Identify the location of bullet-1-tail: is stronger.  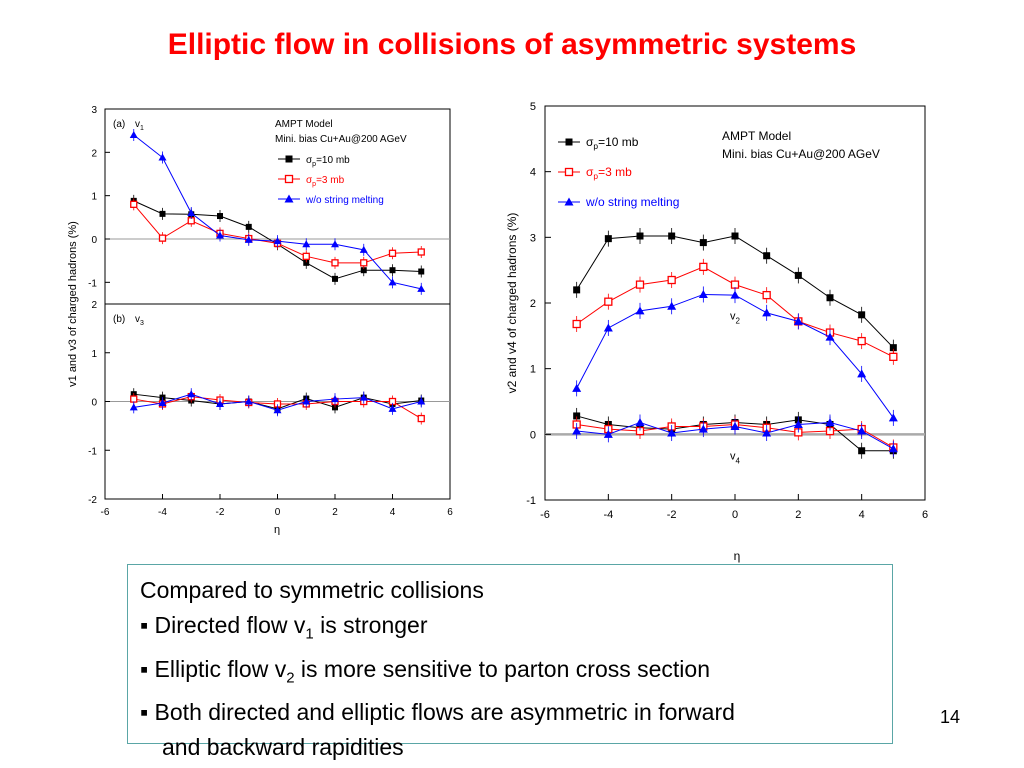
(370, 625).